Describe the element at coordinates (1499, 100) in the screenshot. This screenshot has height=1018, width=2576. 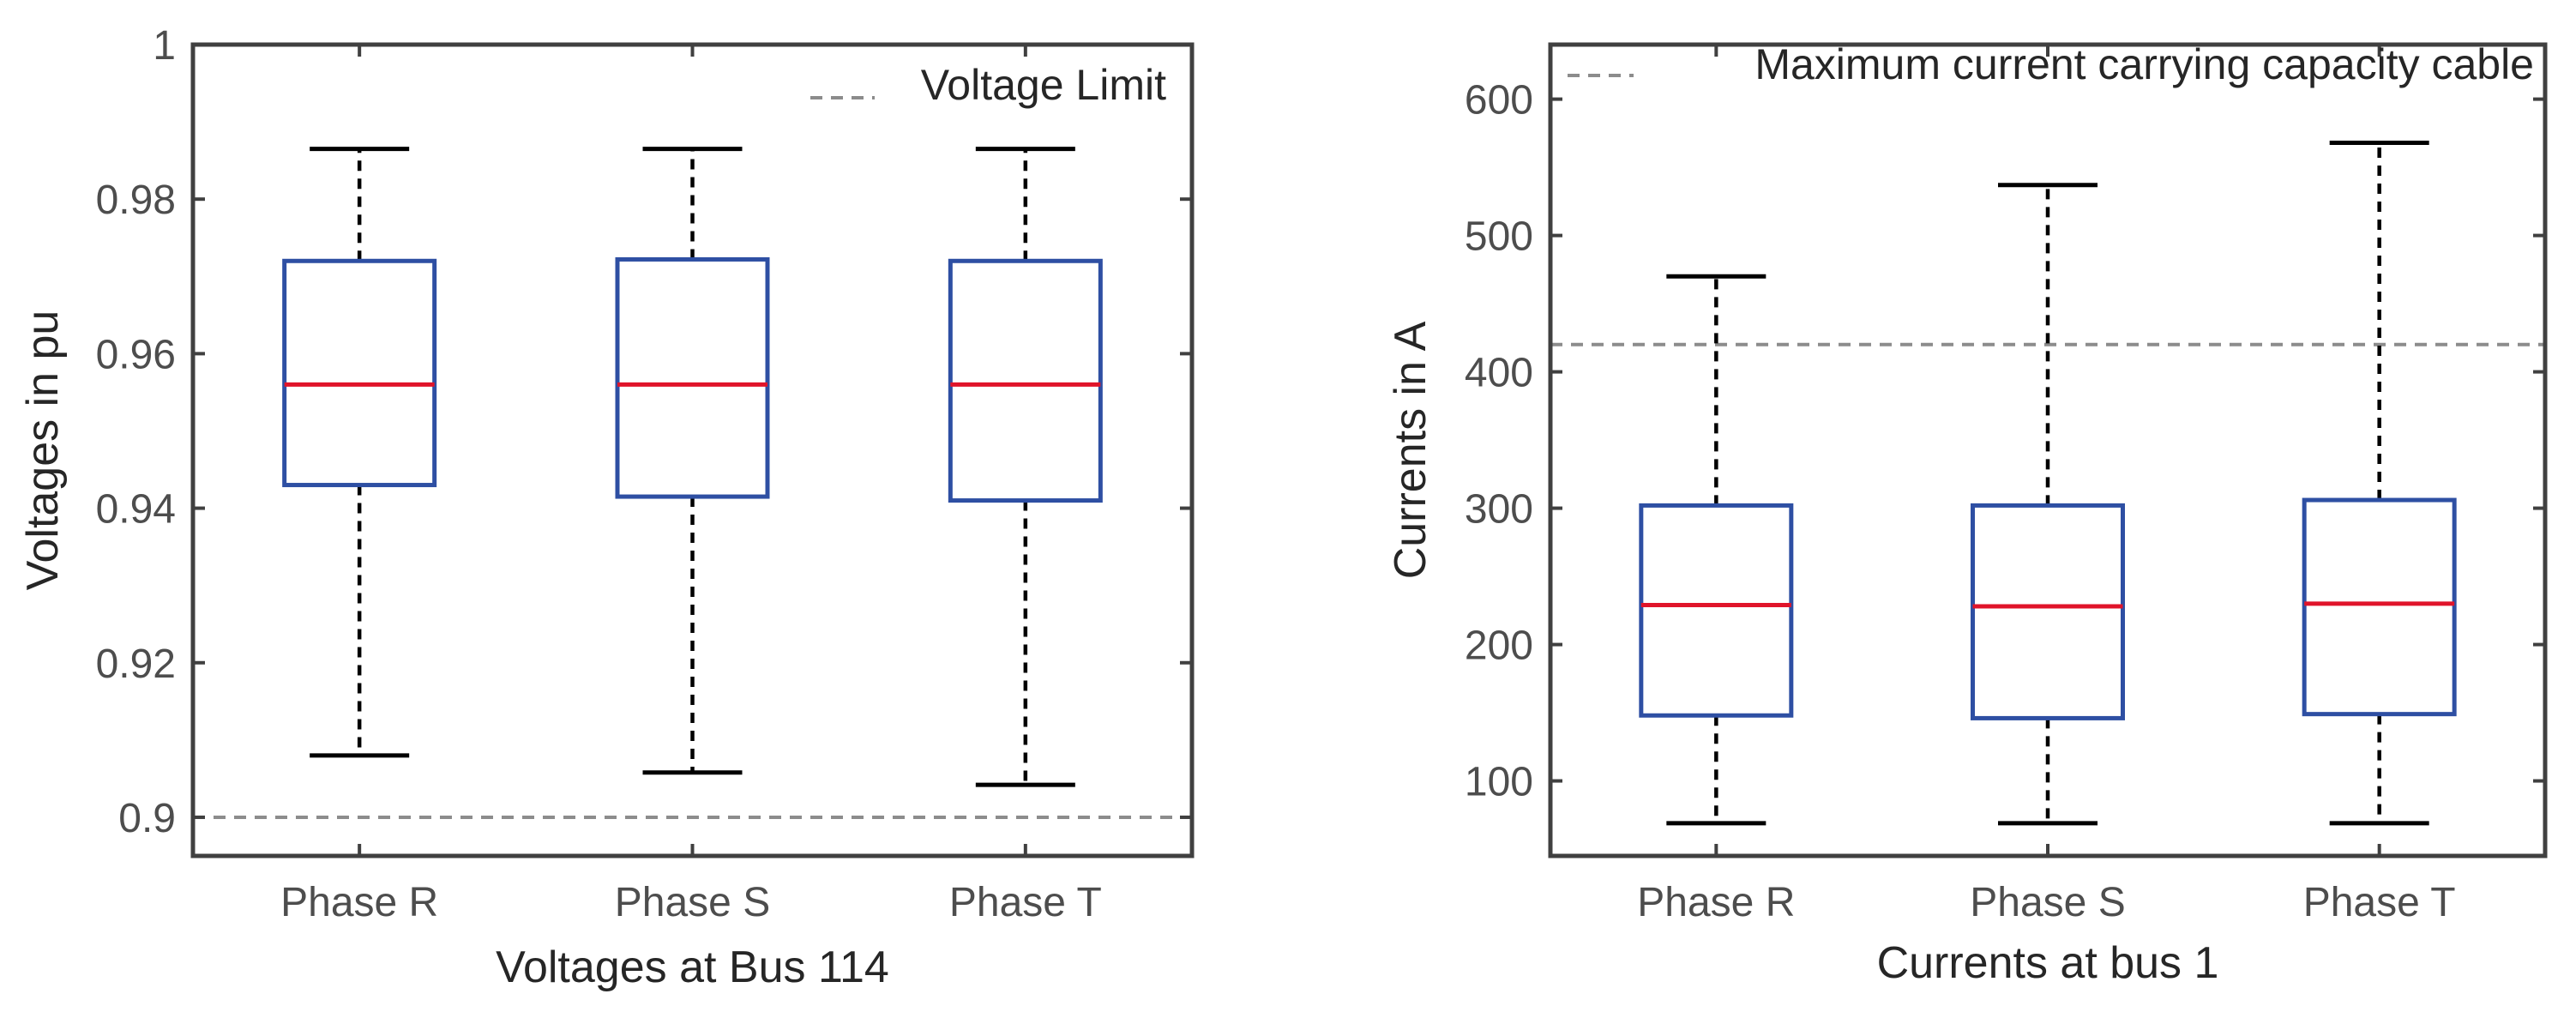
I see `y-tick-label: 600` at that location.